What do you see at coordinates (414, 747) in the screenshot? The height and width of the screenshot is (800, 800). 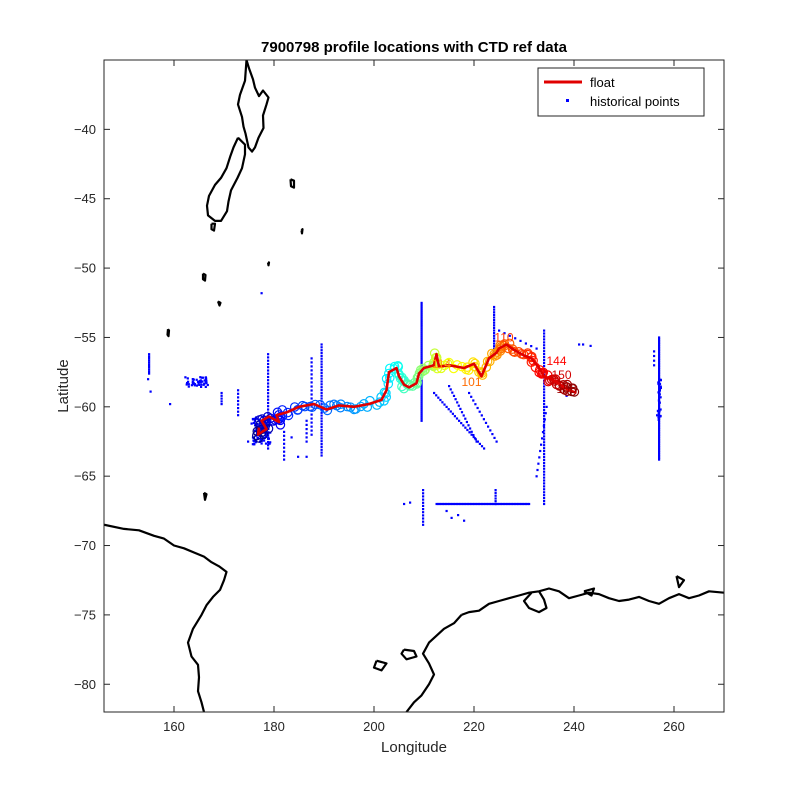 I see `x-axis-label: Longitude` at bounding box center [414, 747].